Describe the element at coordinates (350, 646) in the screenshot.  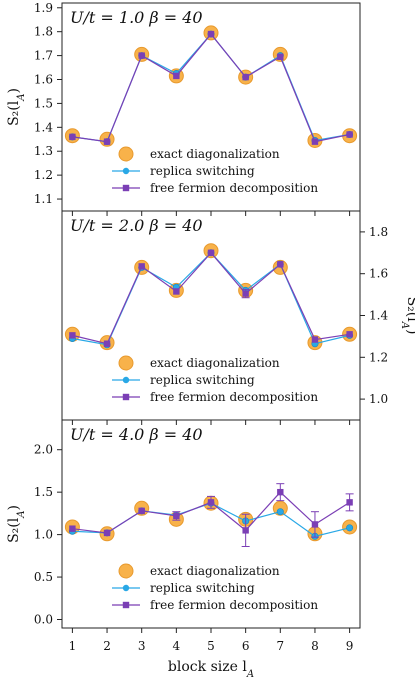
I see `x-tick-label: 9` at that location.